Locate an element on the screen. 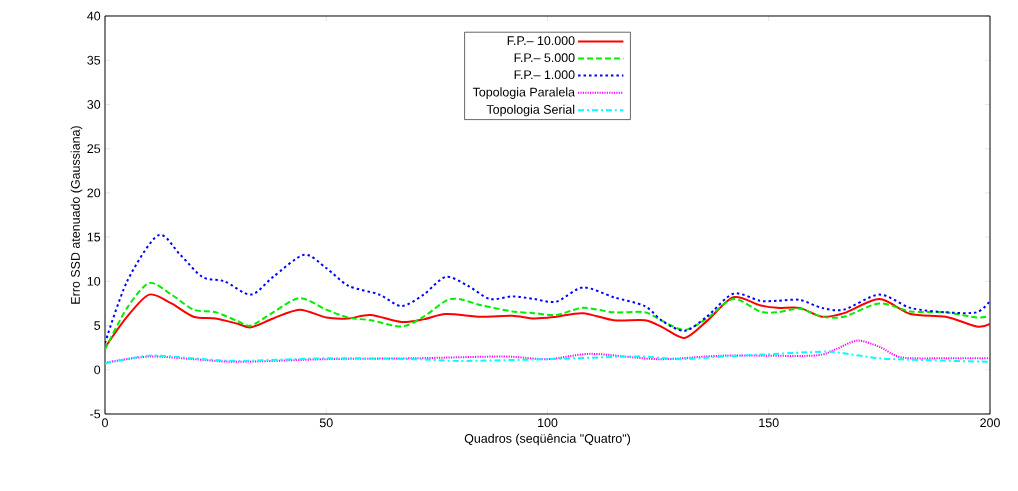 This screenshot has height=491, width=1018. legend-label: Topologia Paralela is located at coordinates (524, 93).